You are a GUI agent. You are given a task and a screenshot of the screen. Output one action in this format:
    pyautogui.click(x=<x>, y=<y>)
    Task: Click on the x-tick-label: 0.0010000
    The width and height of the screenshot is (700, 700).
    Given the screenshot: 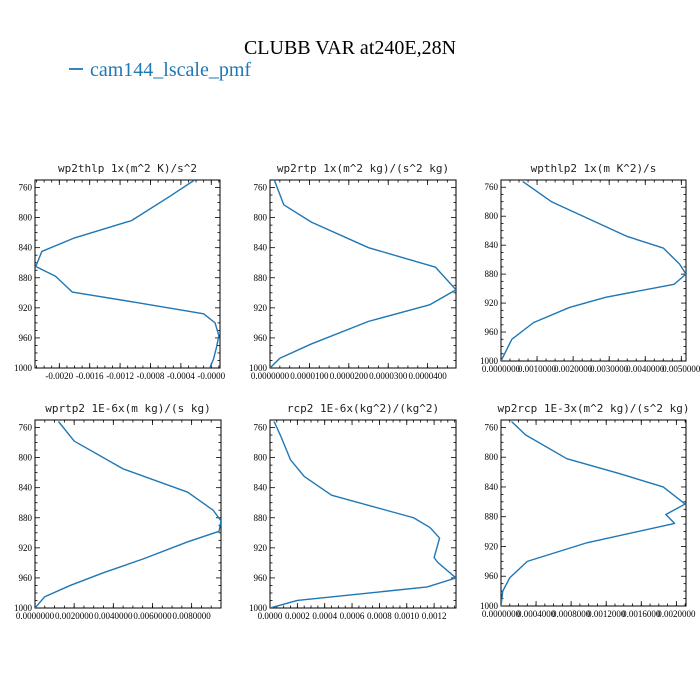 What is the action you would take?
    pyautogui.click(x=537, y=369)
    